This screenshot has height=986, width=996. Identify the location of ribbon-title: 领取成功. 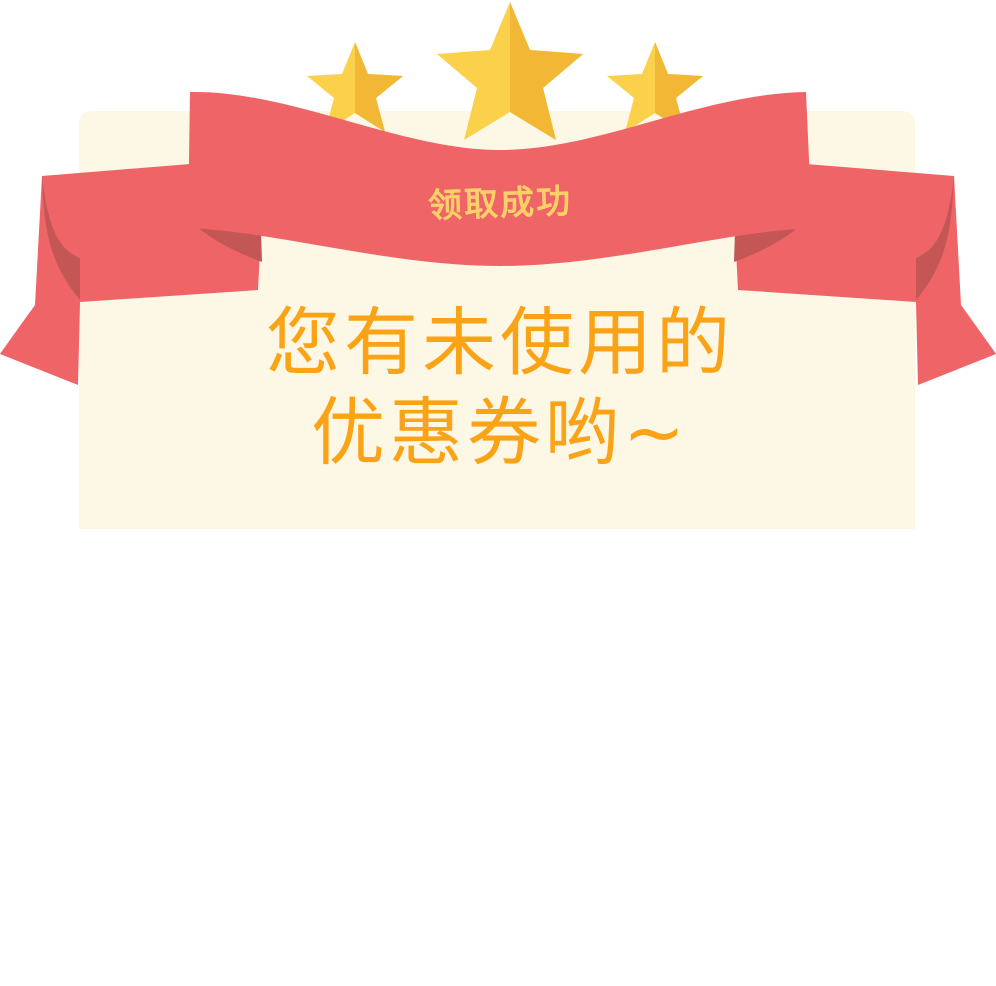
(500, 204).